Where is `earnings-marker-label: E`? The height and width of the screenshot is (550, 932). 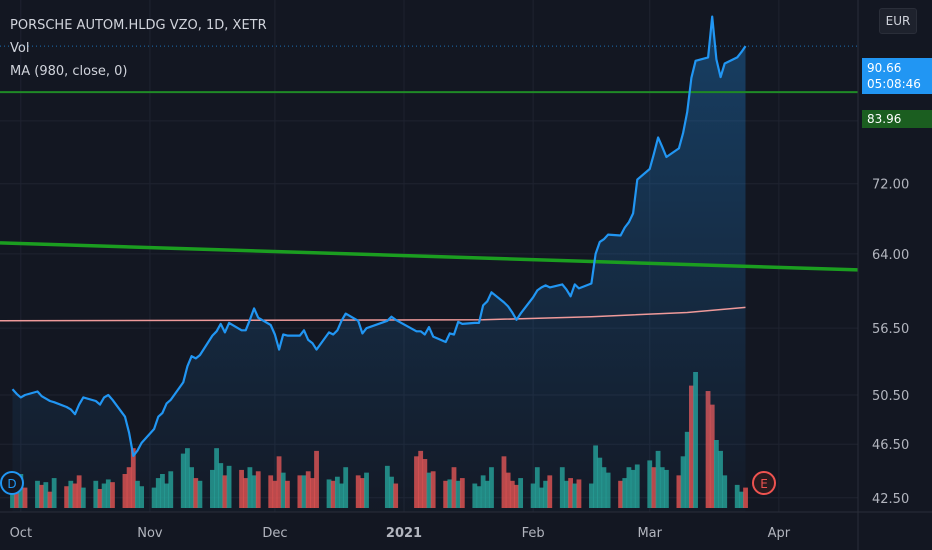 earnings-marker-label: E is located at coordinates (764, 484).